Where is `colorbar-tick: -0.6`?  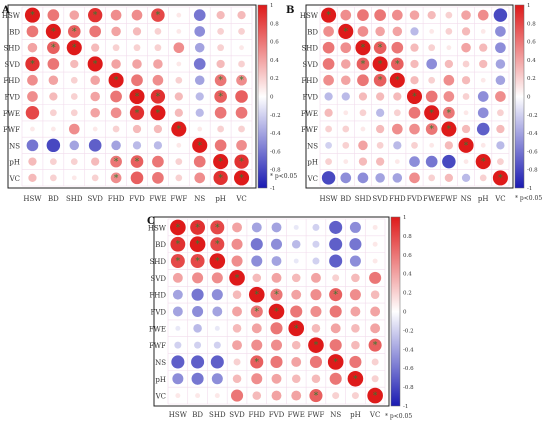 colorbar-tick: -0.6 is located at coordinates (532, 152).